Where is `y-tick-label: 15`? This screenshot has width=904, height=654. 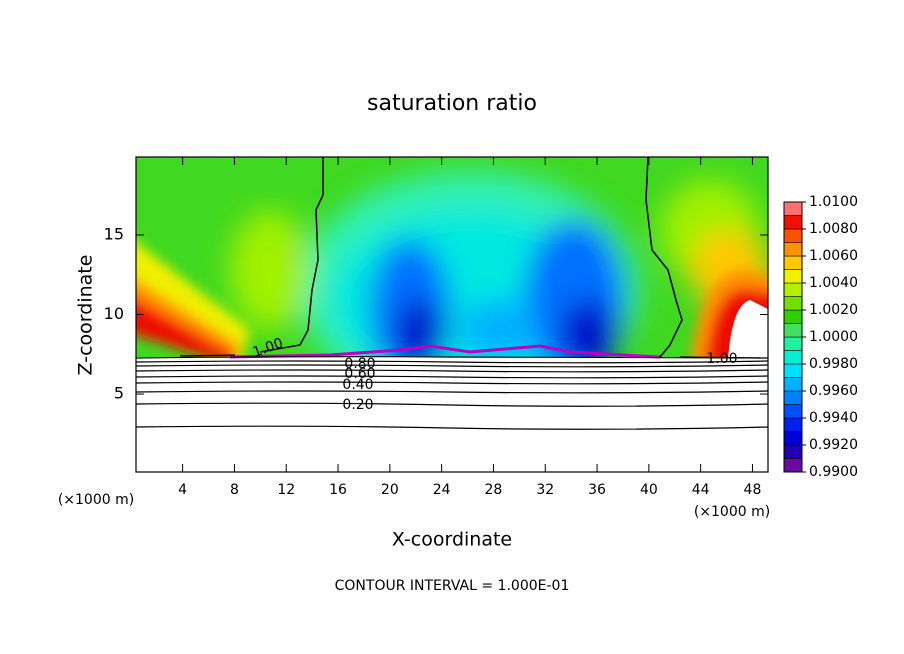
y-tick-label: 15 is located at coordinates (114, 233).